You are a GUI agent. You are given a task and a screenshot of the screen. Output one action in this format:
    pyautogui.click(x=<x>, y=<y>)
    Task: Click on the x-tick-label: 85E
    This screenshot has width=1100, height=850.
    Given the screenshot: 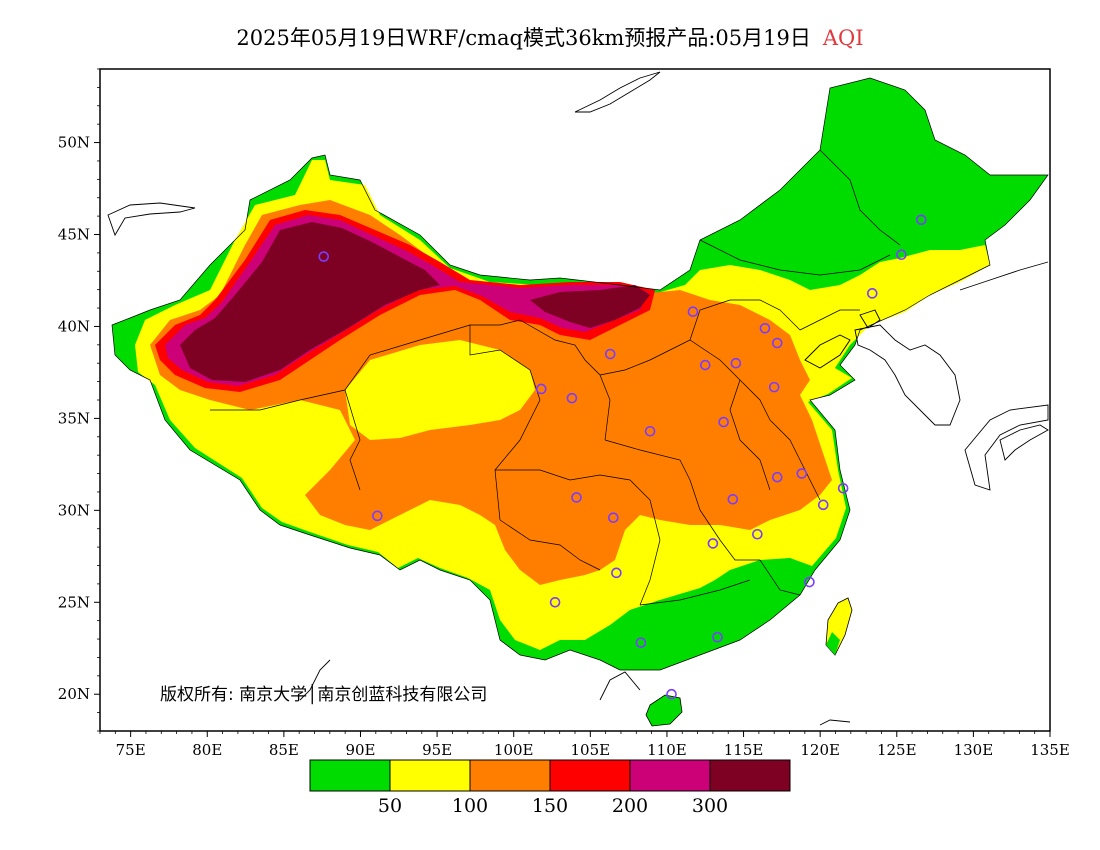 What is the action you would take?
    pyautogui.click(x=284, y=750)
    